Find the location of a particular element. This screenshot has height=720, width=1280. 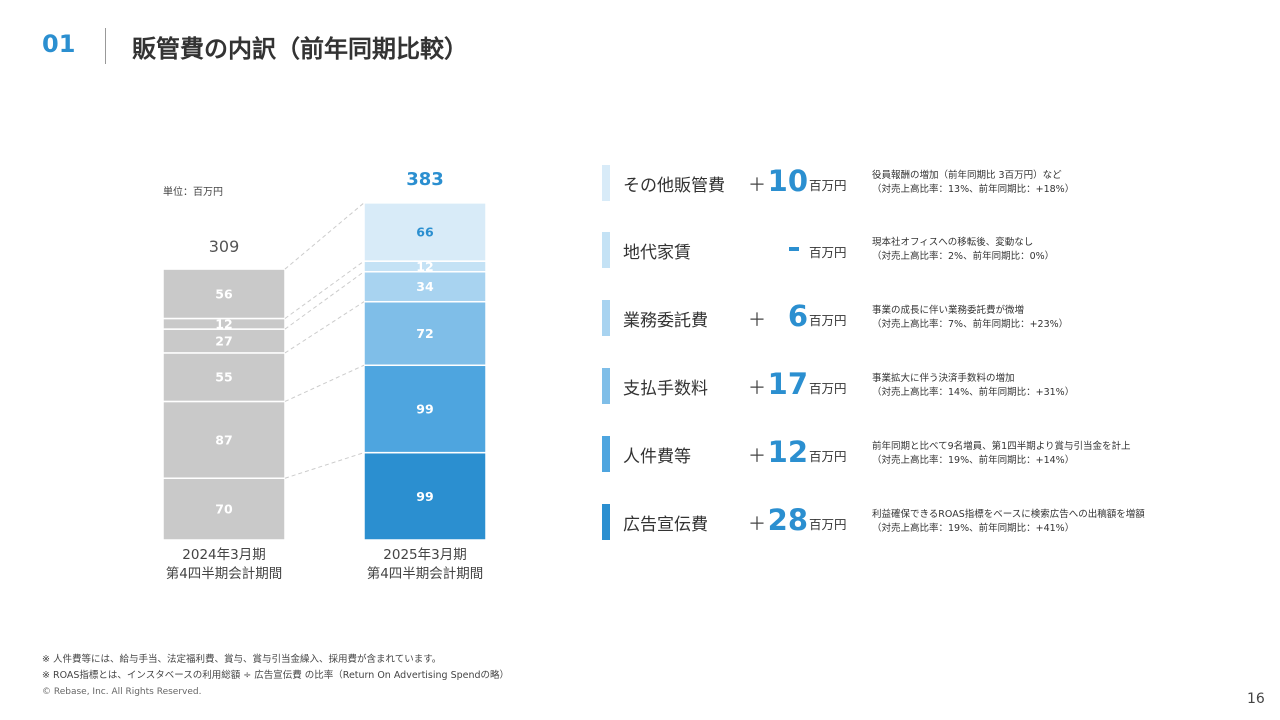

category-label: 支払手数料 is located at coordinates (665, 389).